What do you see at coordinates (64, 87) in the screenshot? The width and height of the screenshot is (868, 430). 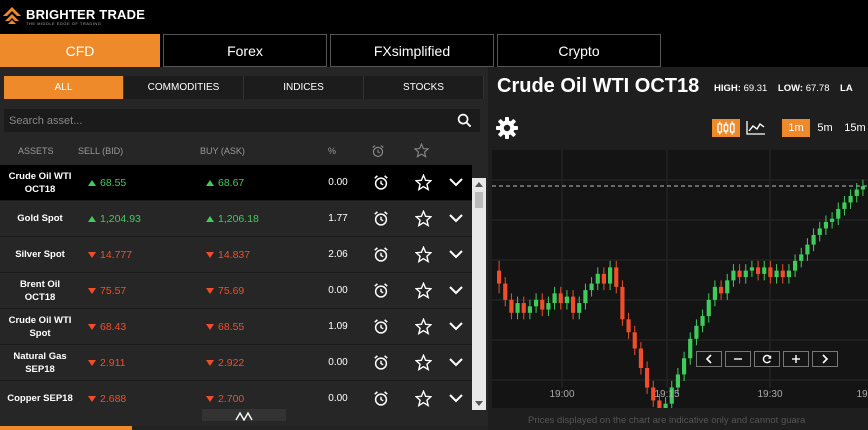 I see `tab-all: ALL` at bounding box center [64, 87].